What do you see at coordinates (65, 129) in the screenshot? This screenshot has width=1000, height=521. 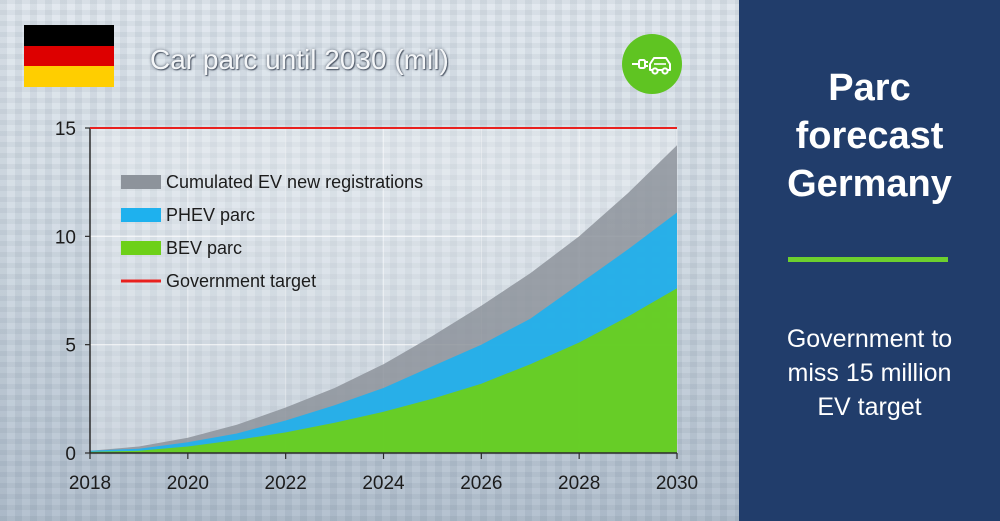 I see `y-tick-label: 15` at bounding box center [65, 129].